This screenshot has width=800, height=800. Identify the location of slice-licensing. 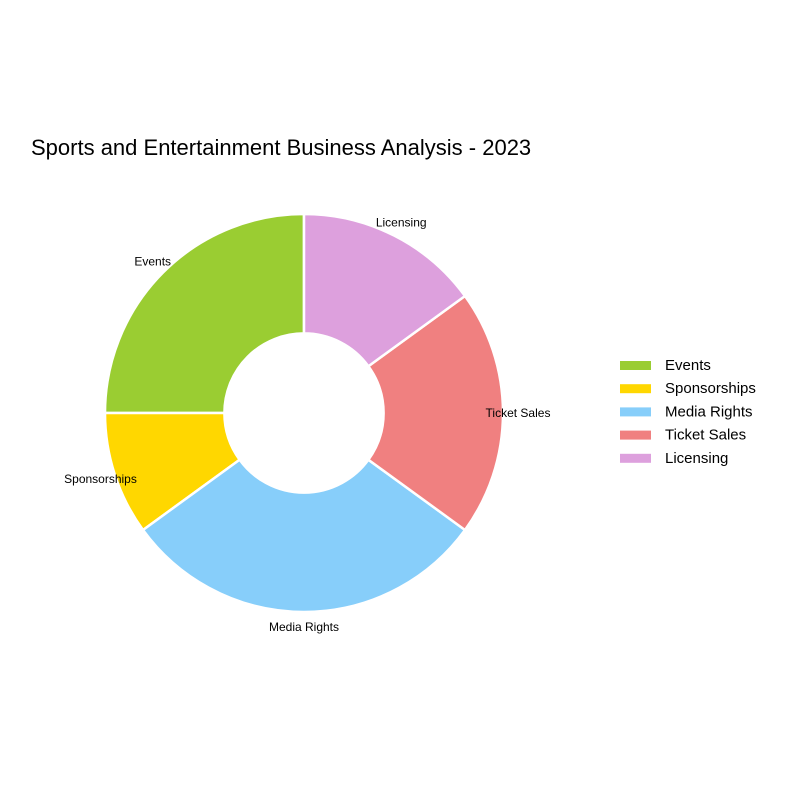
(384, 290).